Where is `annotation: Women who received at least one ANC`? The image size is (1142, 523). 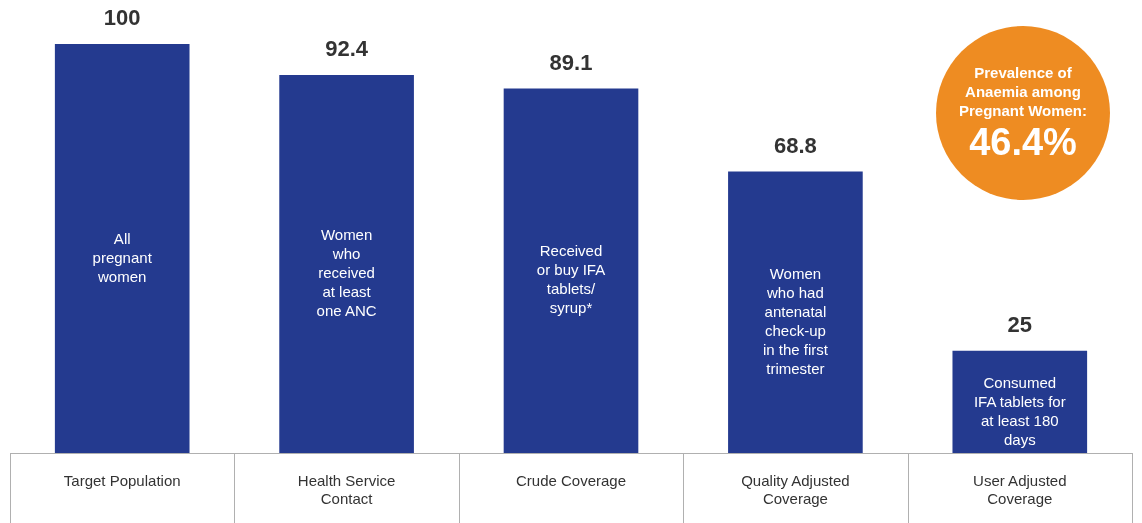
annotation: Women who received at least one ANC is located at coordinates (346, 273).